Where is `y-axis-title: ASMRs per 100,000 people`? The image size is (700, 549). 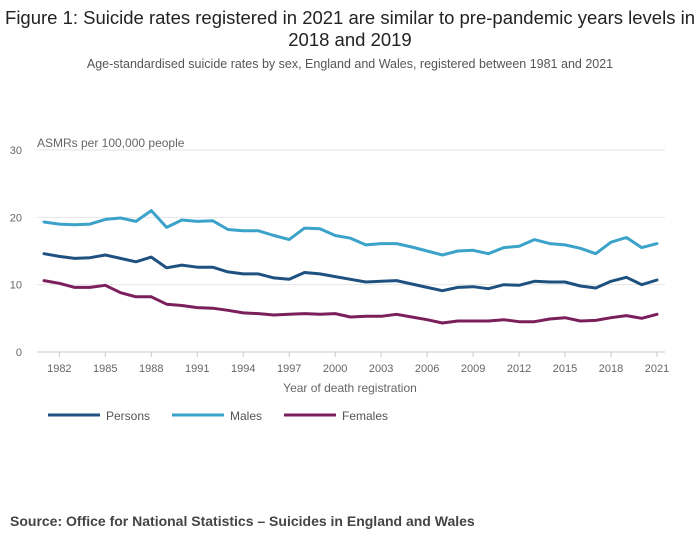
y-axis-title: ASMRs per 100,000 people is located at coordinates (111, 143).